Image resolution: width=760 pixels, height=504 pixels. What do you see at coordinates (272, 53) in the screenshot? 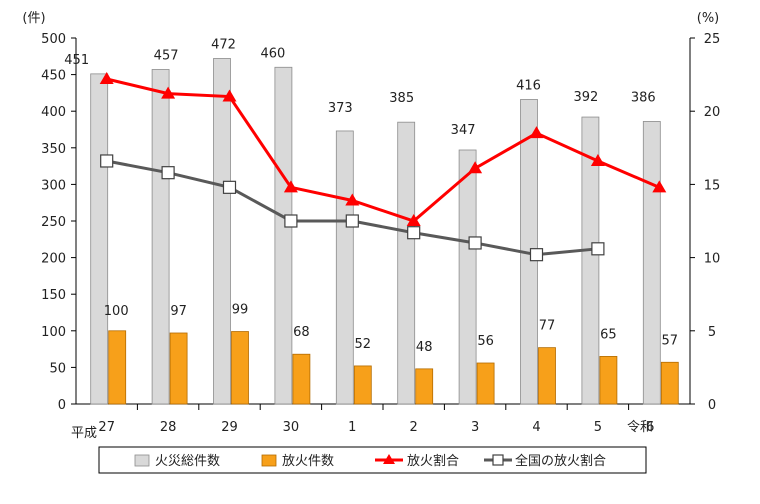
I see `data-label-total: 460` at bounding box center [272, 53].